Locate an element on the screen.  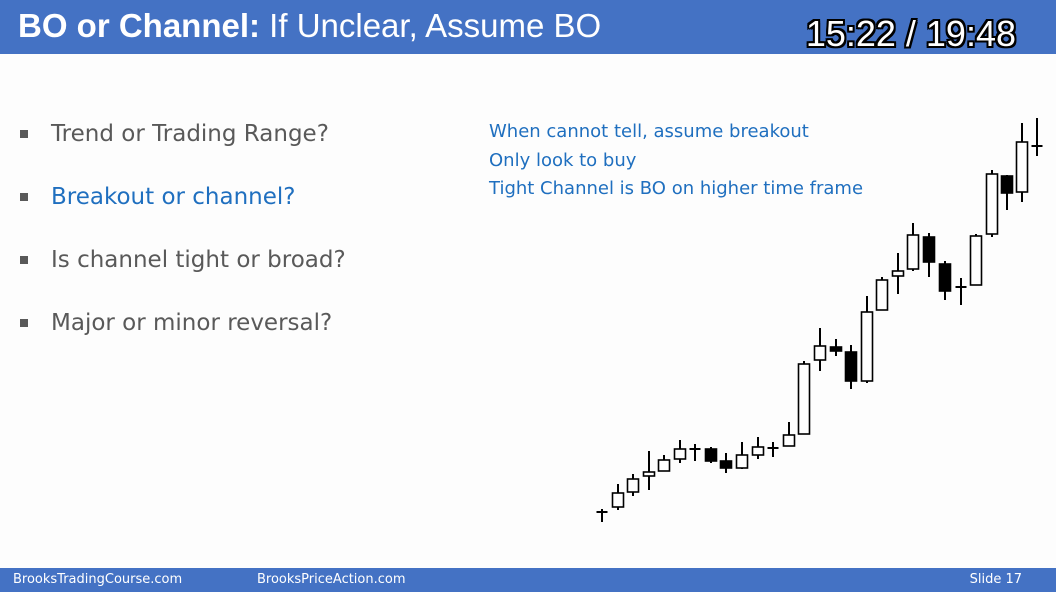
bullet-item: Is channel tight or broad? is located at coordinates (183, 269).